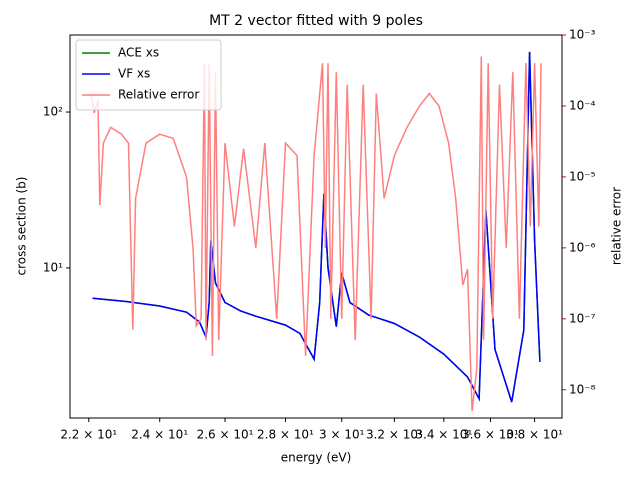 Image resolution: width=640 pixels, height=480 pixels. I want to click on x-tick-label: 2.8 × 10¹, so click(285, 435).